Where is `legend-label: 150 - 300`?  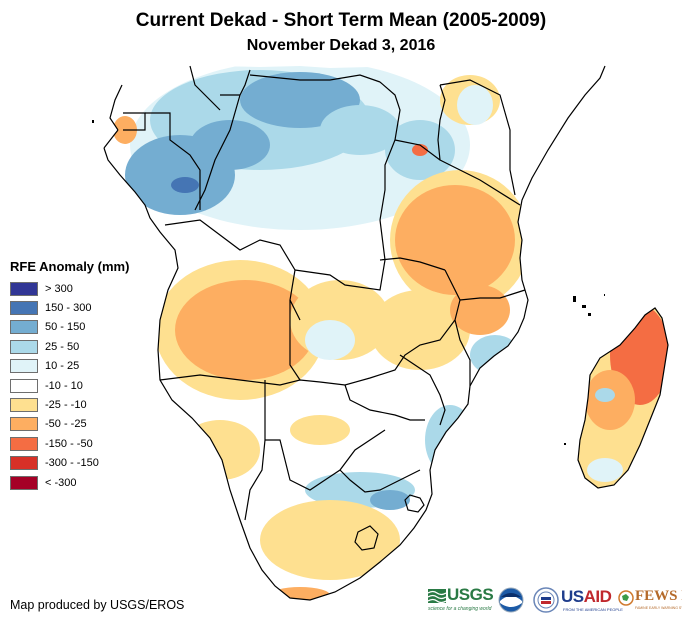 legend-label: 150 - 300 is located at coordinates (68, 308).